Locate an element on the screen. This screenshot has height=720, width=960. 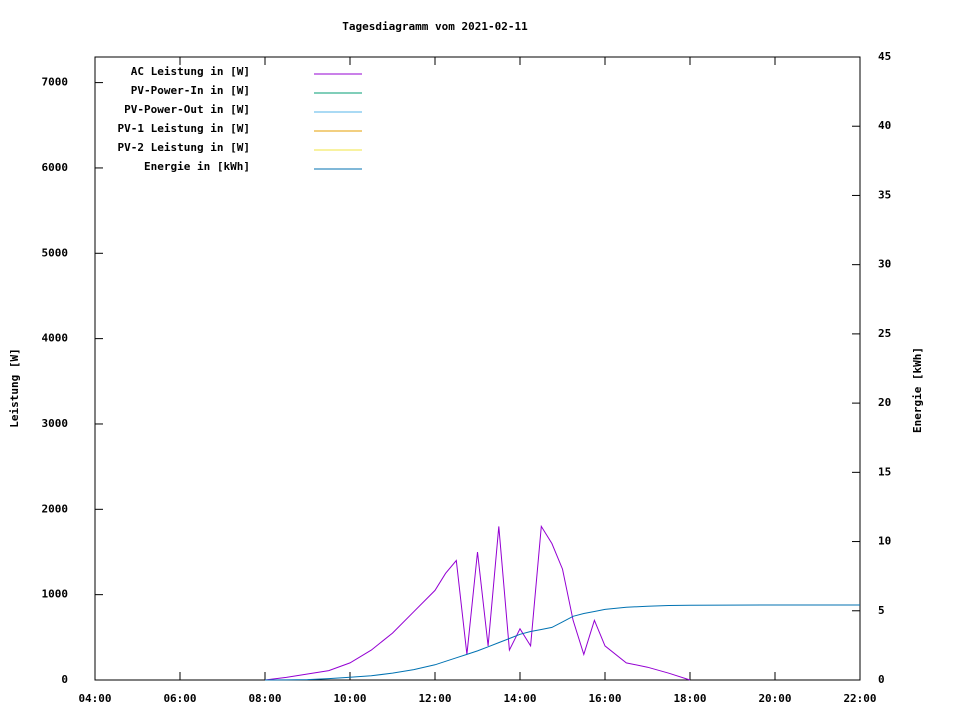
y-axis-label: Leistung [W] is located at coordinates (14, 387).